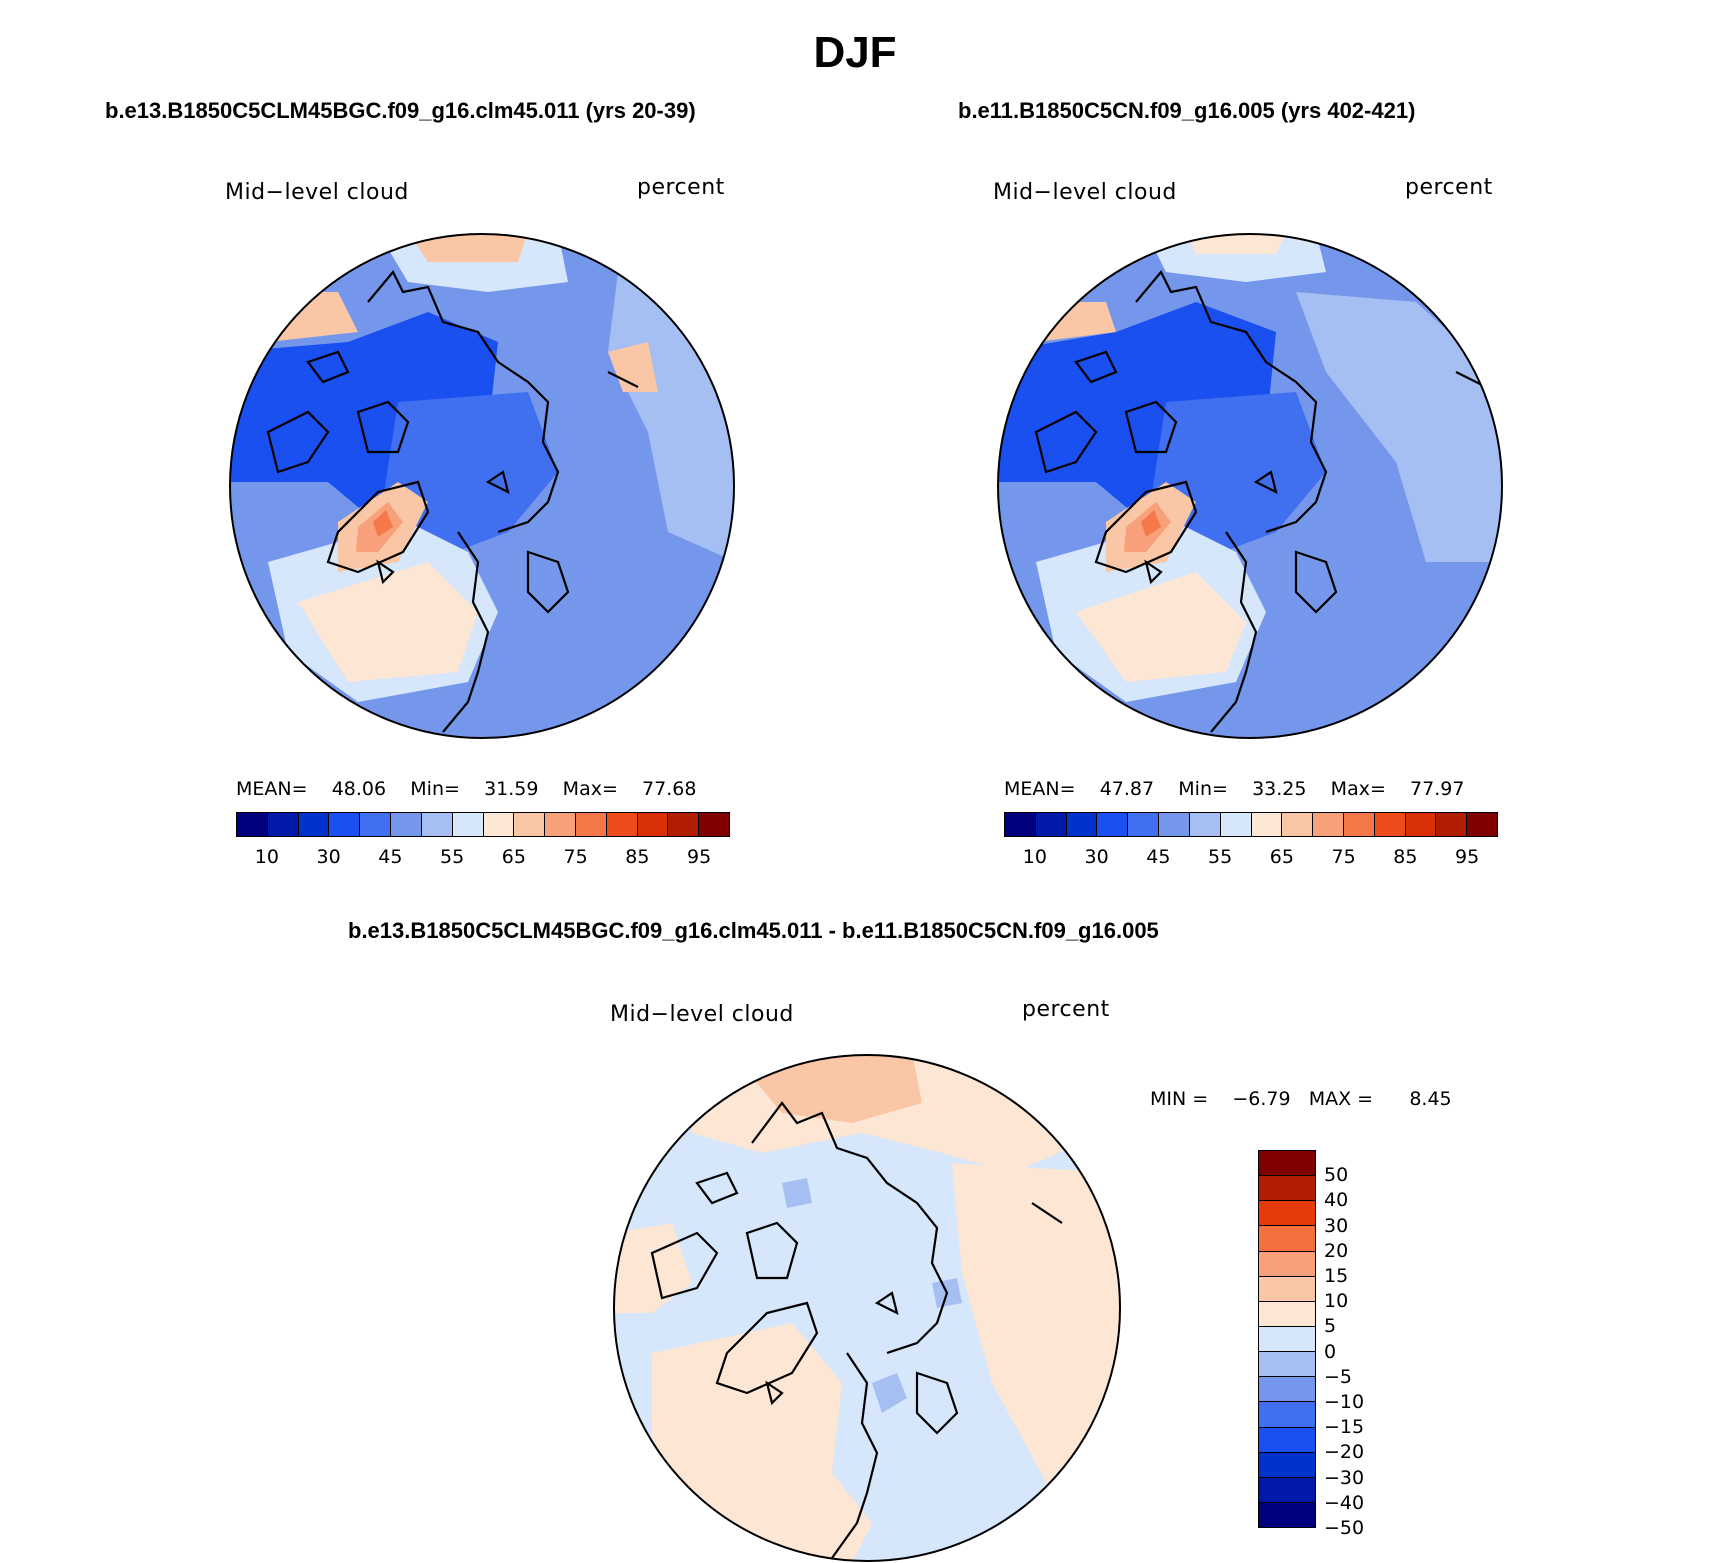 The image size is (1710, 1563). I want to click on min-value: −6.79, so click(1261, 1099).